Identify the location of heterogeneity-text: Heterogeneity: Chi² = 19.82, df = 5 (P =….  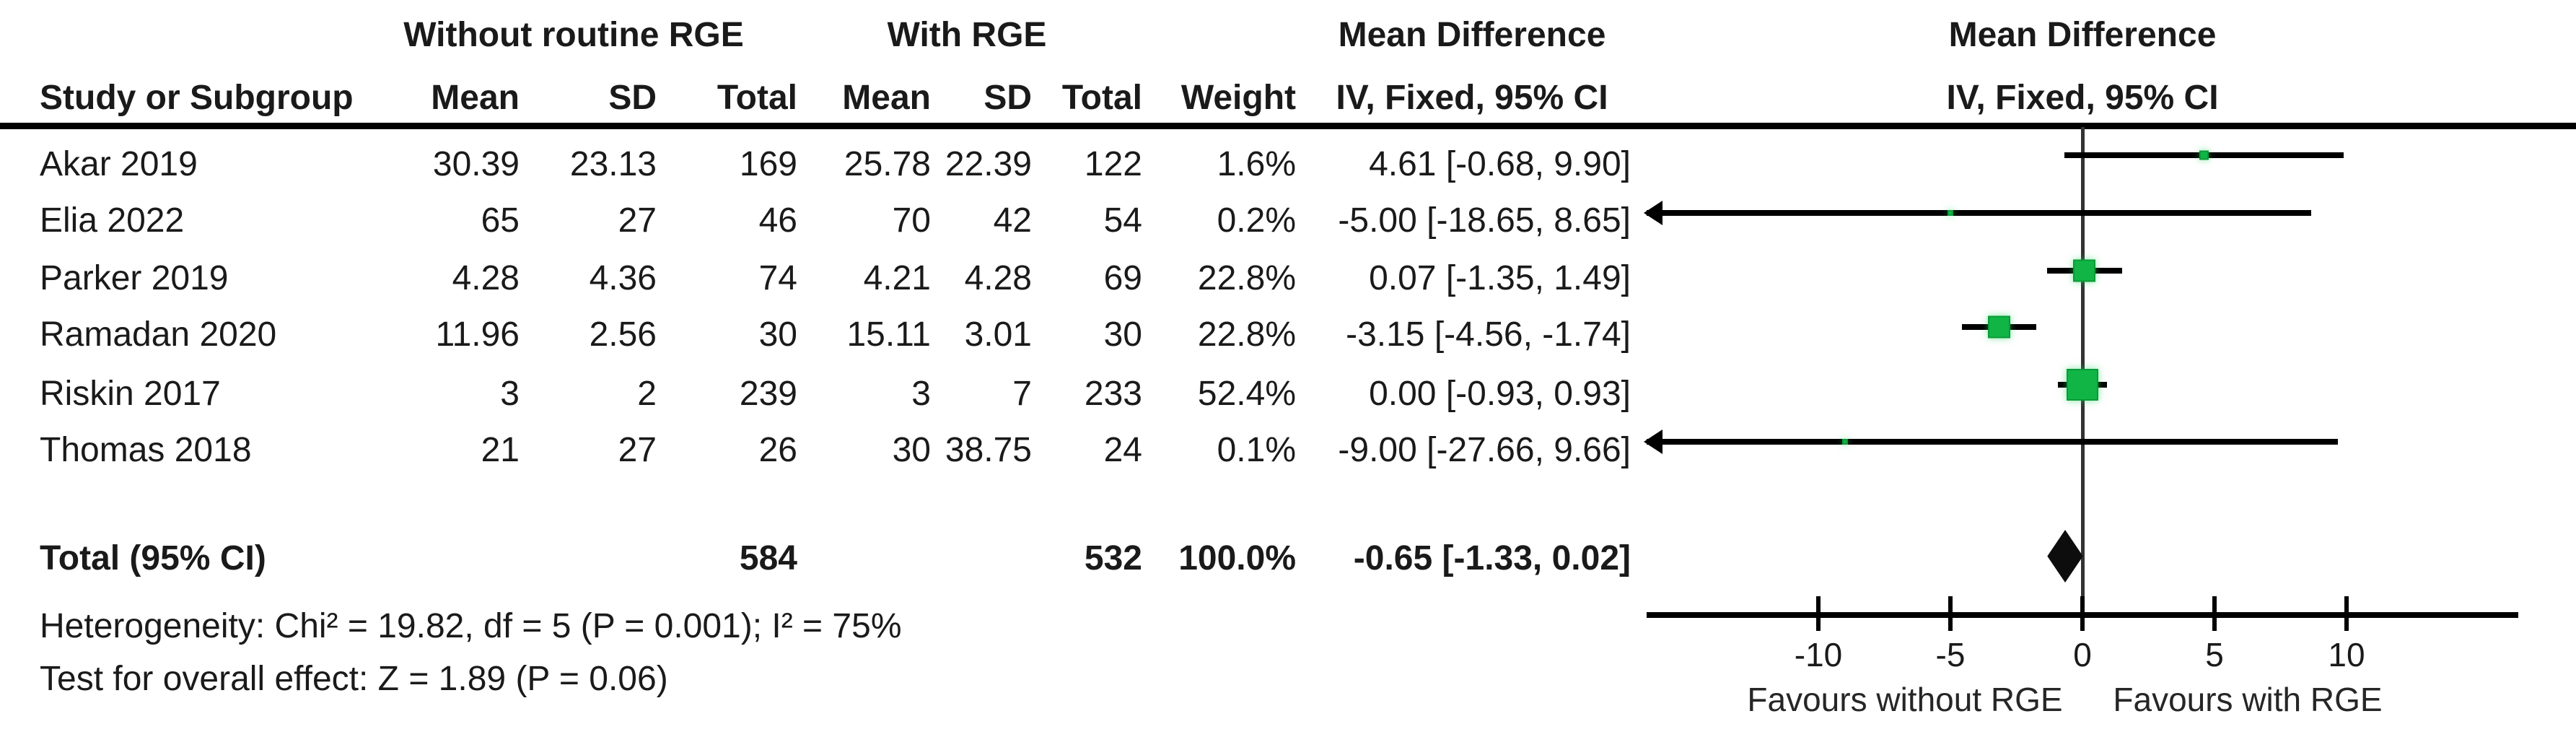
(471, 626).